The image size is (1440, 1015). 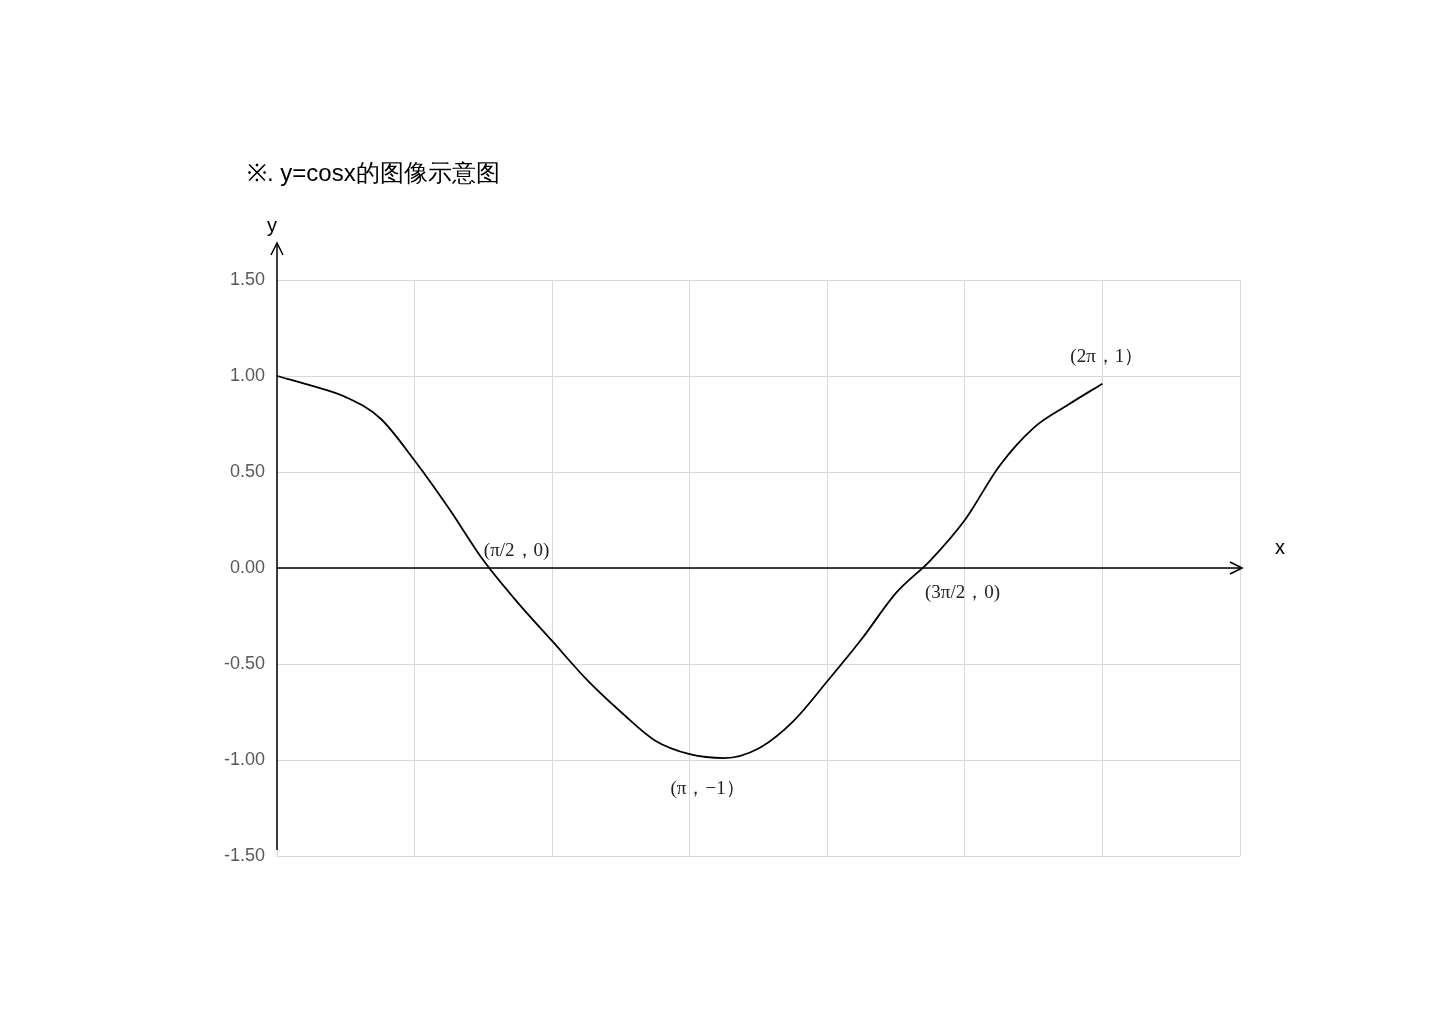 What do you see at coordinates (1107, 356) in the screenshot?
I see `annotation: (2π，1）` at bounding box center [1107, 356].